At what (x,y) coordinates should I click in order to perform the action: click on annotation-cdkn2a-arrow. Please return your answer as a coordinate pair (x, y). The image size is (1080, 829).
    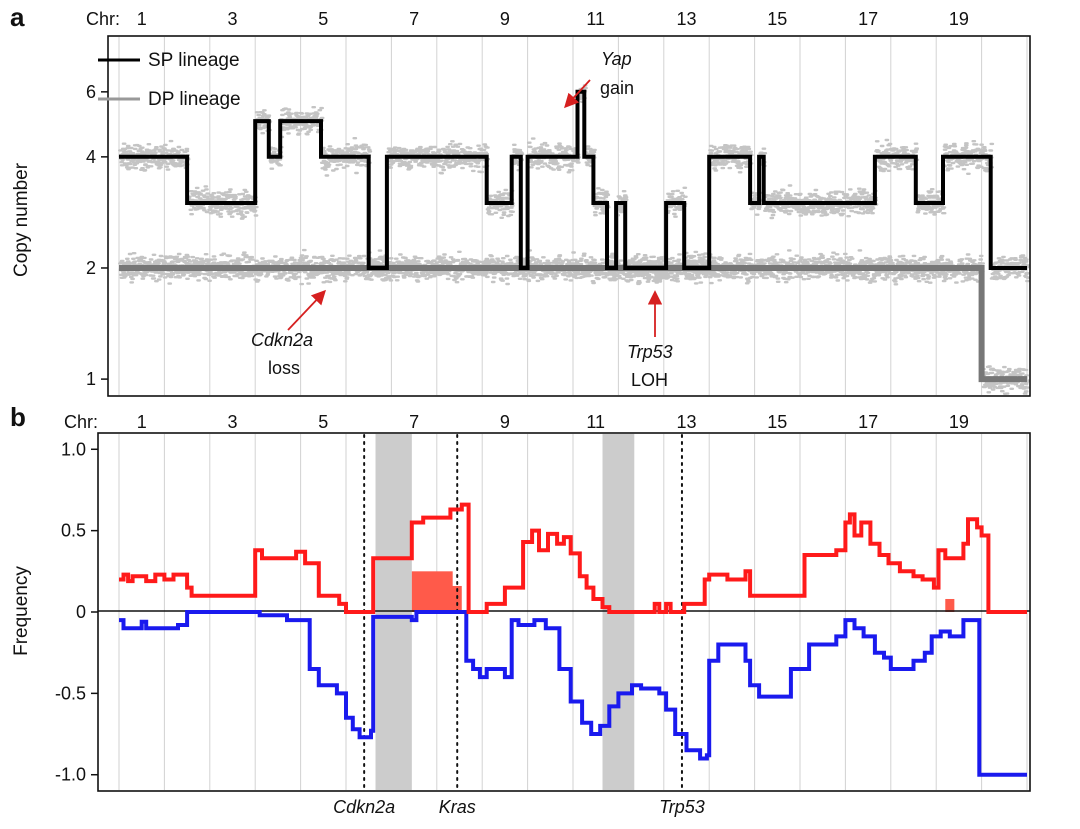
    Looking at the image, I should click on (306, 310).